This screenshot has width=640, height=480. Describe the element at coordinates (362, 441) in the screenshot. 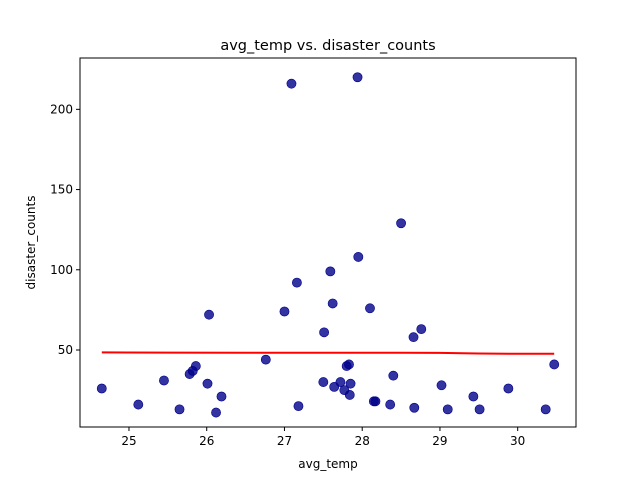

I see `x-tick-label: 28` at that location.